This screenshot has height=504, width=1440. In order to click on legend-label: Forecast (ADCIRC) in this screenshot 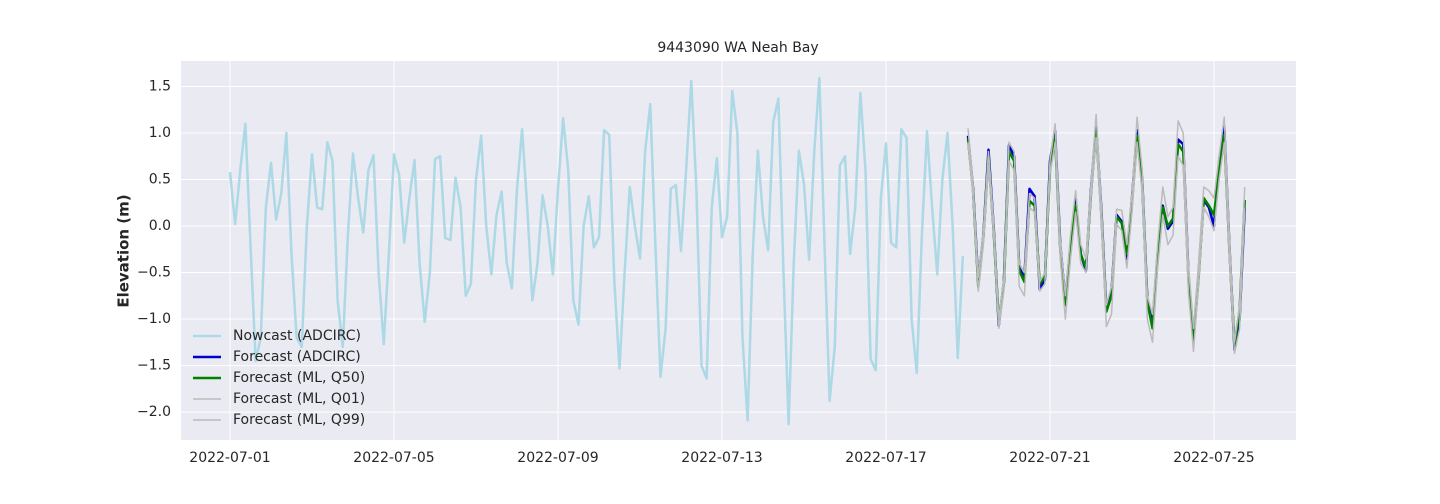, I will do `click(297, 357)`.